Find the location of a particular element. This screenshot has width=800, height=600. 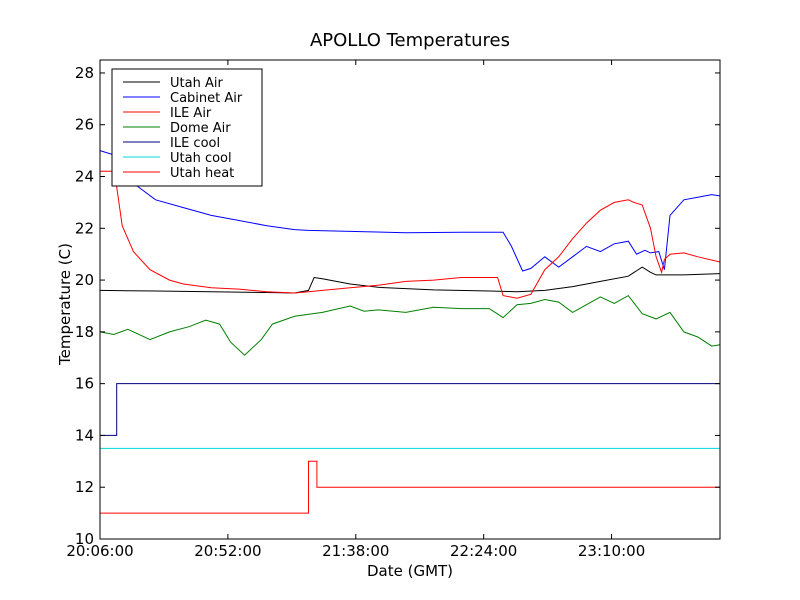

series-line-utah-air is located at coordinates (410, 280).